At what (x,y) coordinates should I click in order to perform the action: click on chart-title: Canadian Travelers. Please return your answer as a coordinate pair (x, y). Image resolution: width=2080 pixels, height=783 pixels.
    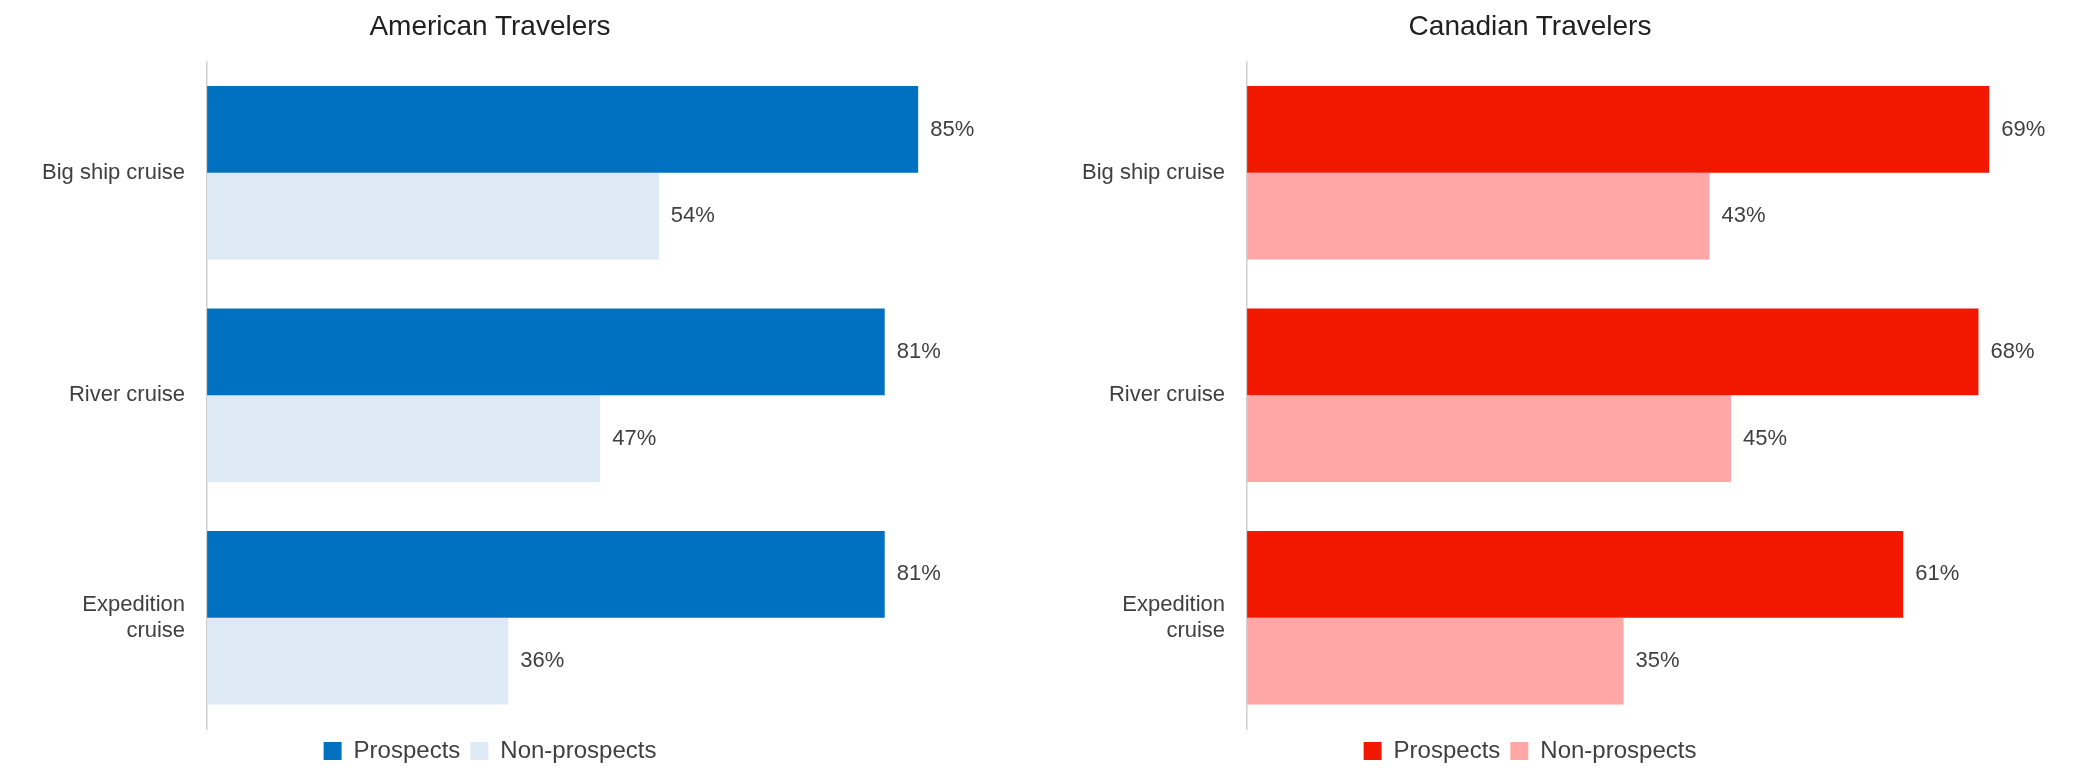
    Looking at the image, I should click on (1530, 25).